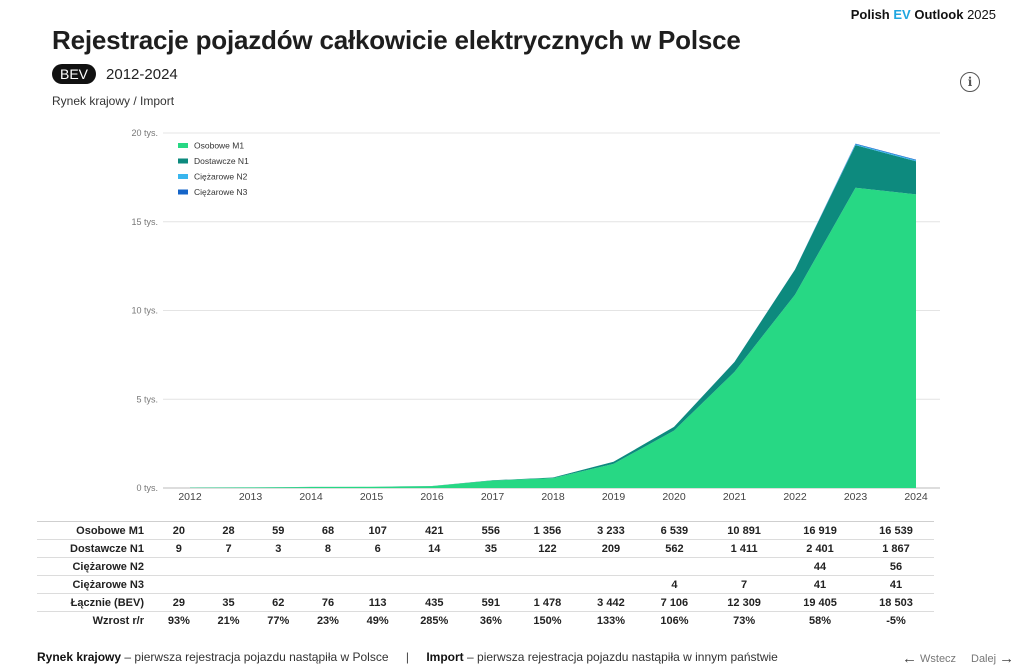 The height and width of the screenshot is (670, 1024). I want to click on y-tick-label: 0 tys., so click(147, 488).